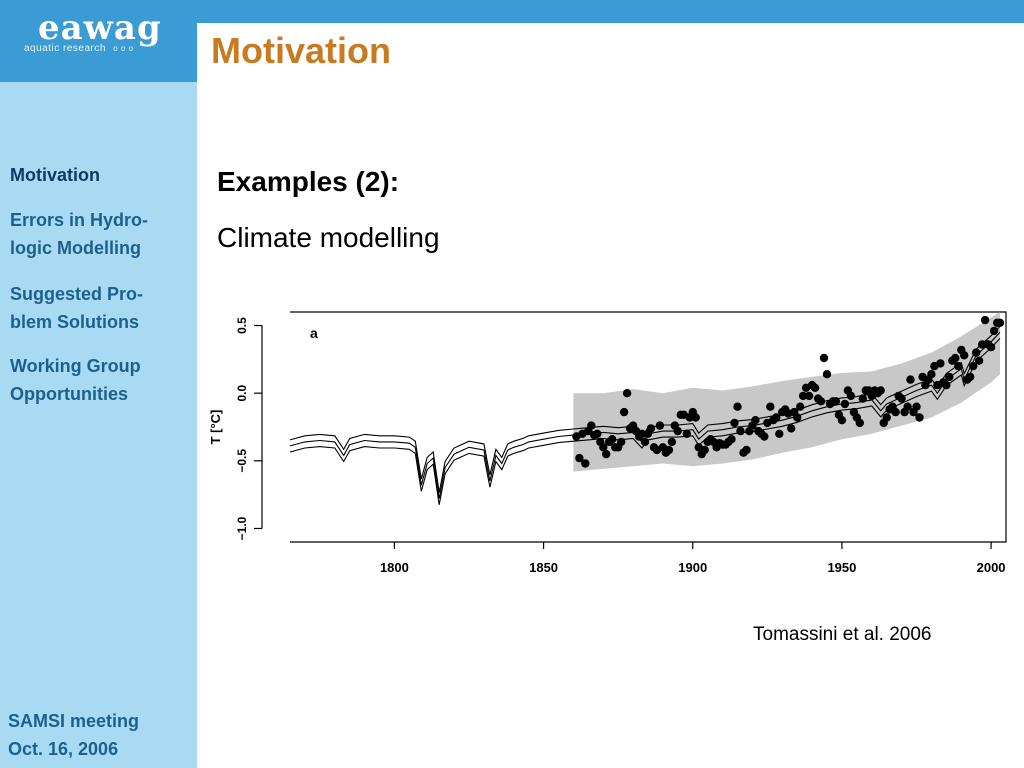 The width and height of the screenshot is (1024, 768). What do you see at coordinates (314, 333) in the screenshot?
I see `panel-label: a` at bounding box center [314, 333].